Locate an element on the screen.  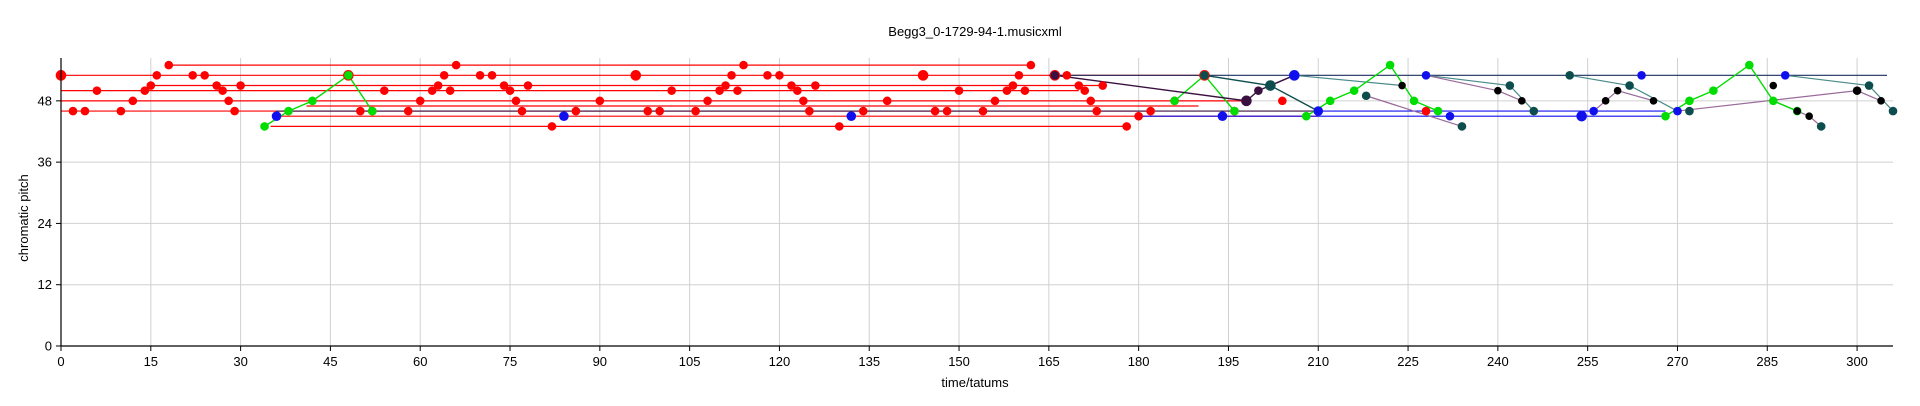
x-tick-label: 0 is located at coordinates (60, 361).